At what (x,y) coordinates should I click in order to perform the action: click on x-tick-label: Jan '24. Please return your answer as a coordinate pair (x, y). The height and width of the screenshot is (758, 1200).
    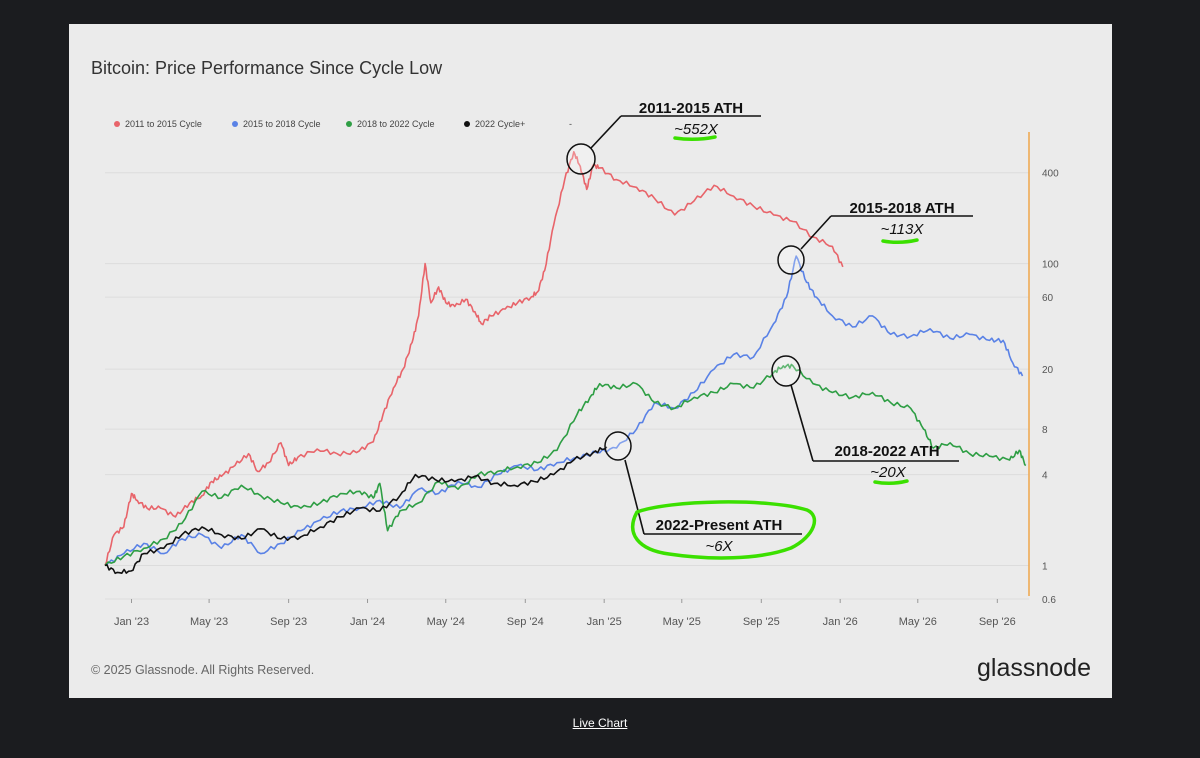
    Looking at the image, I should click on (367, 622).